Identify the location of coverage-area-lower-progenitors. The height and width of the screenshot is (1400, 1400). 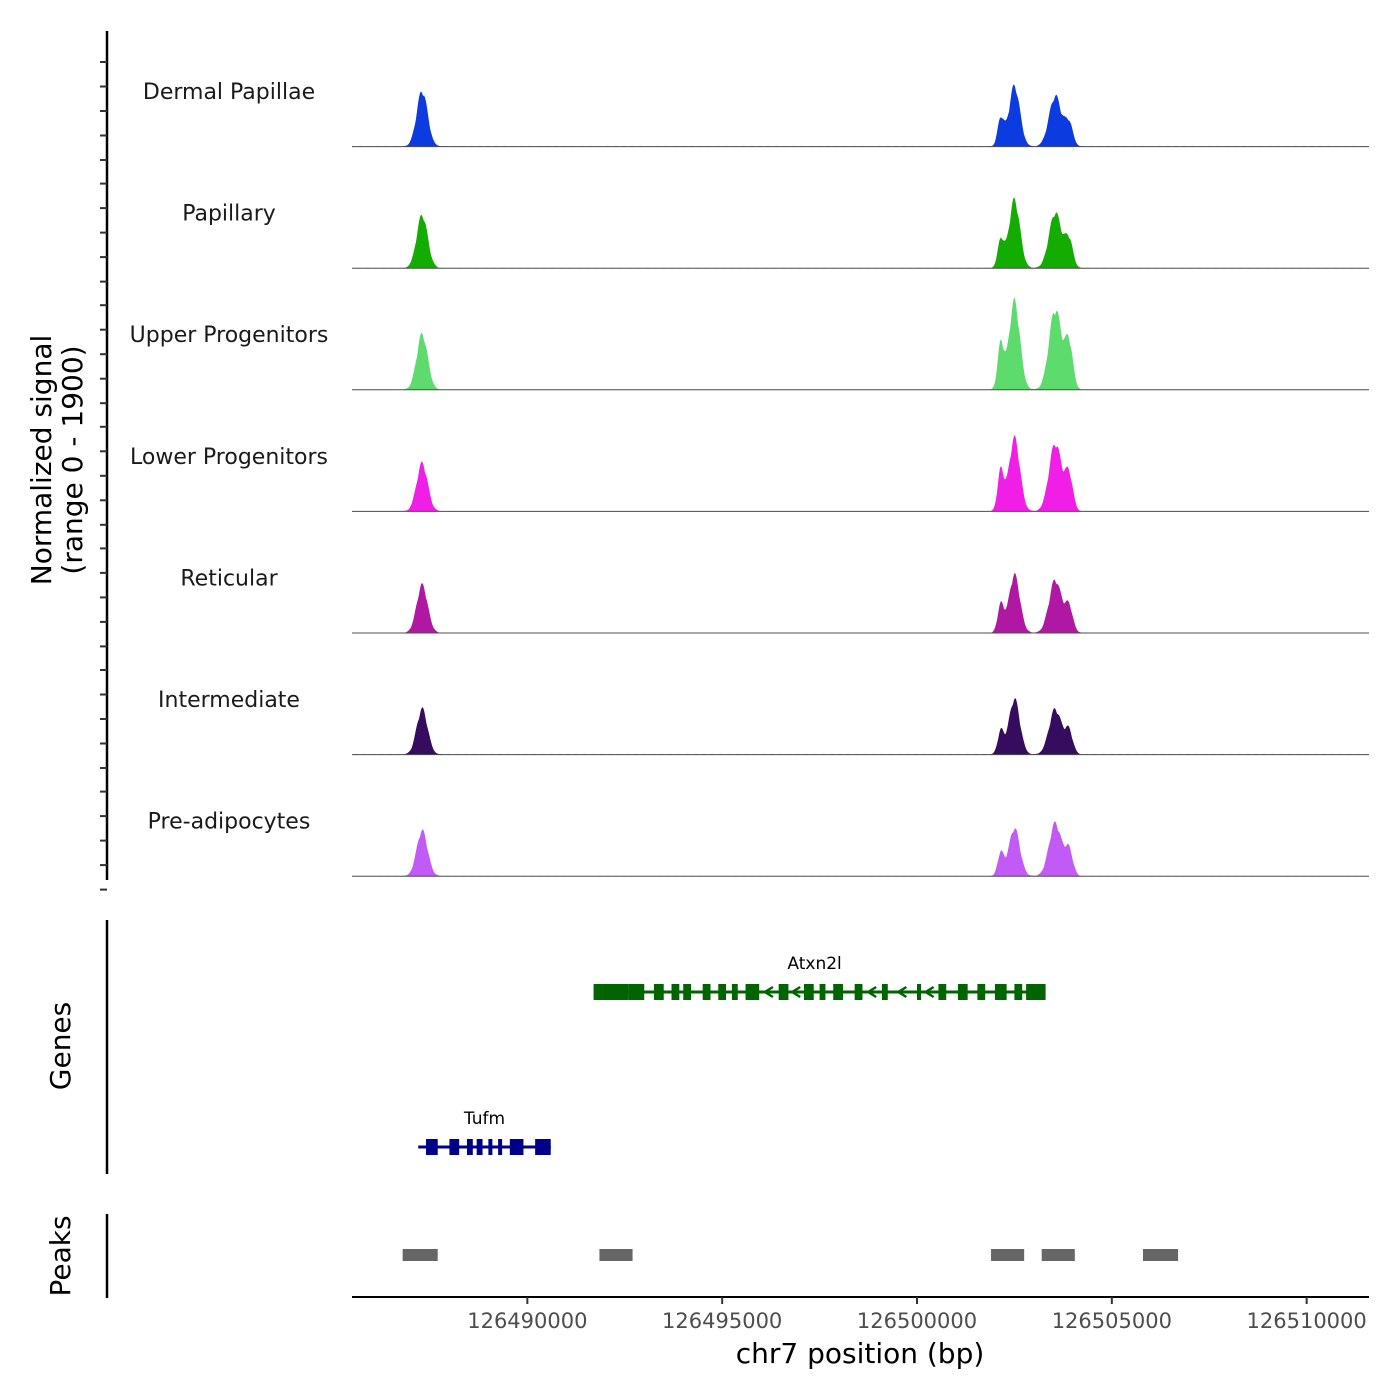
(860, 473).